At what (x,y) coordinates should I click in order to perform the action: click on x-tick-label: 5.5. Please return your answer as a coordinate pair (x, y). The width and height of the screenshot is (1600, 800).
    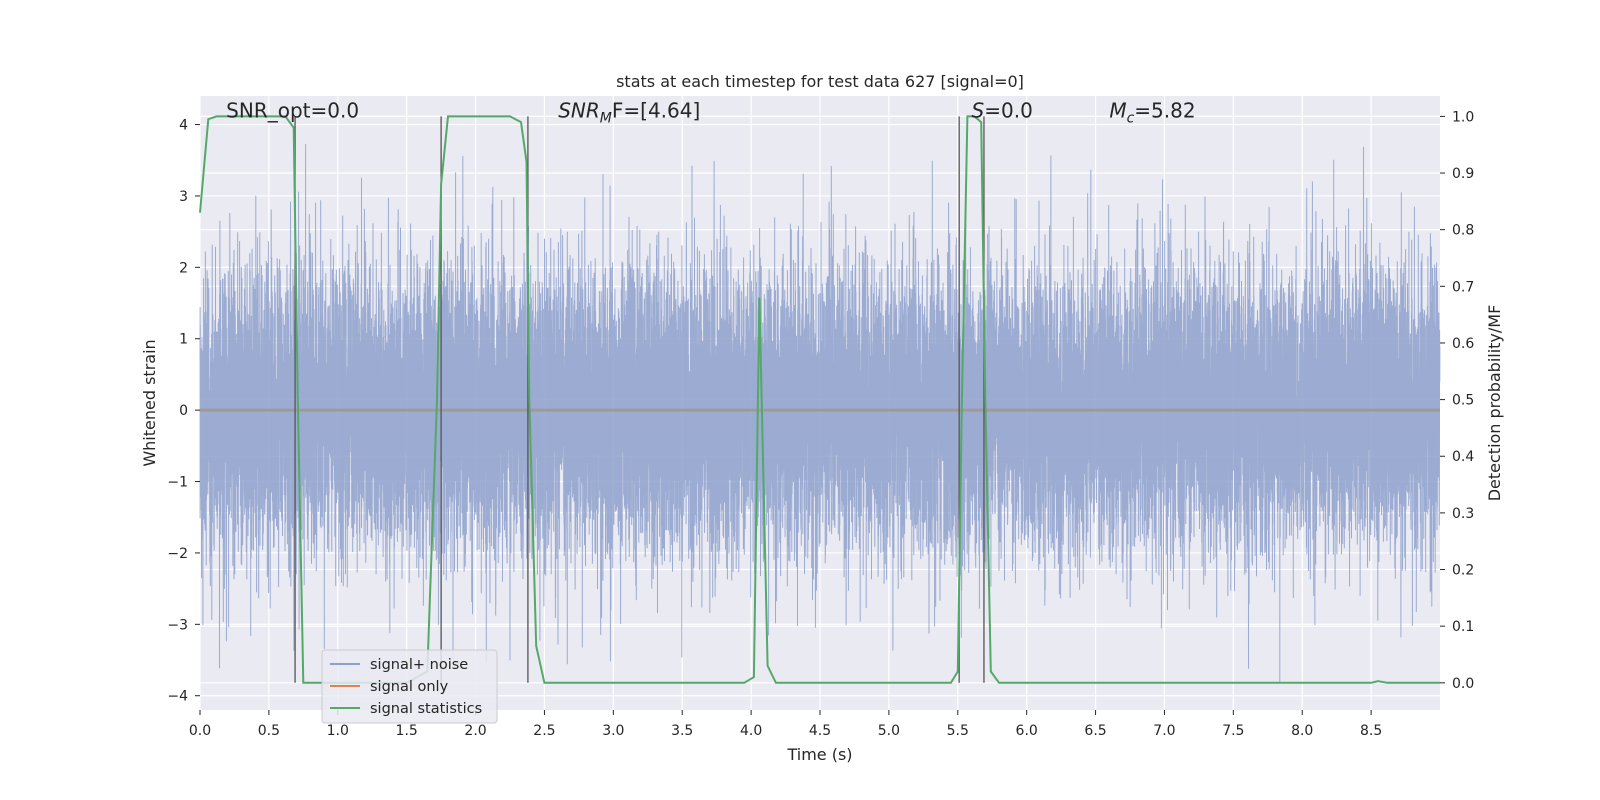
    Looking at the image, I should click on (958, 731).